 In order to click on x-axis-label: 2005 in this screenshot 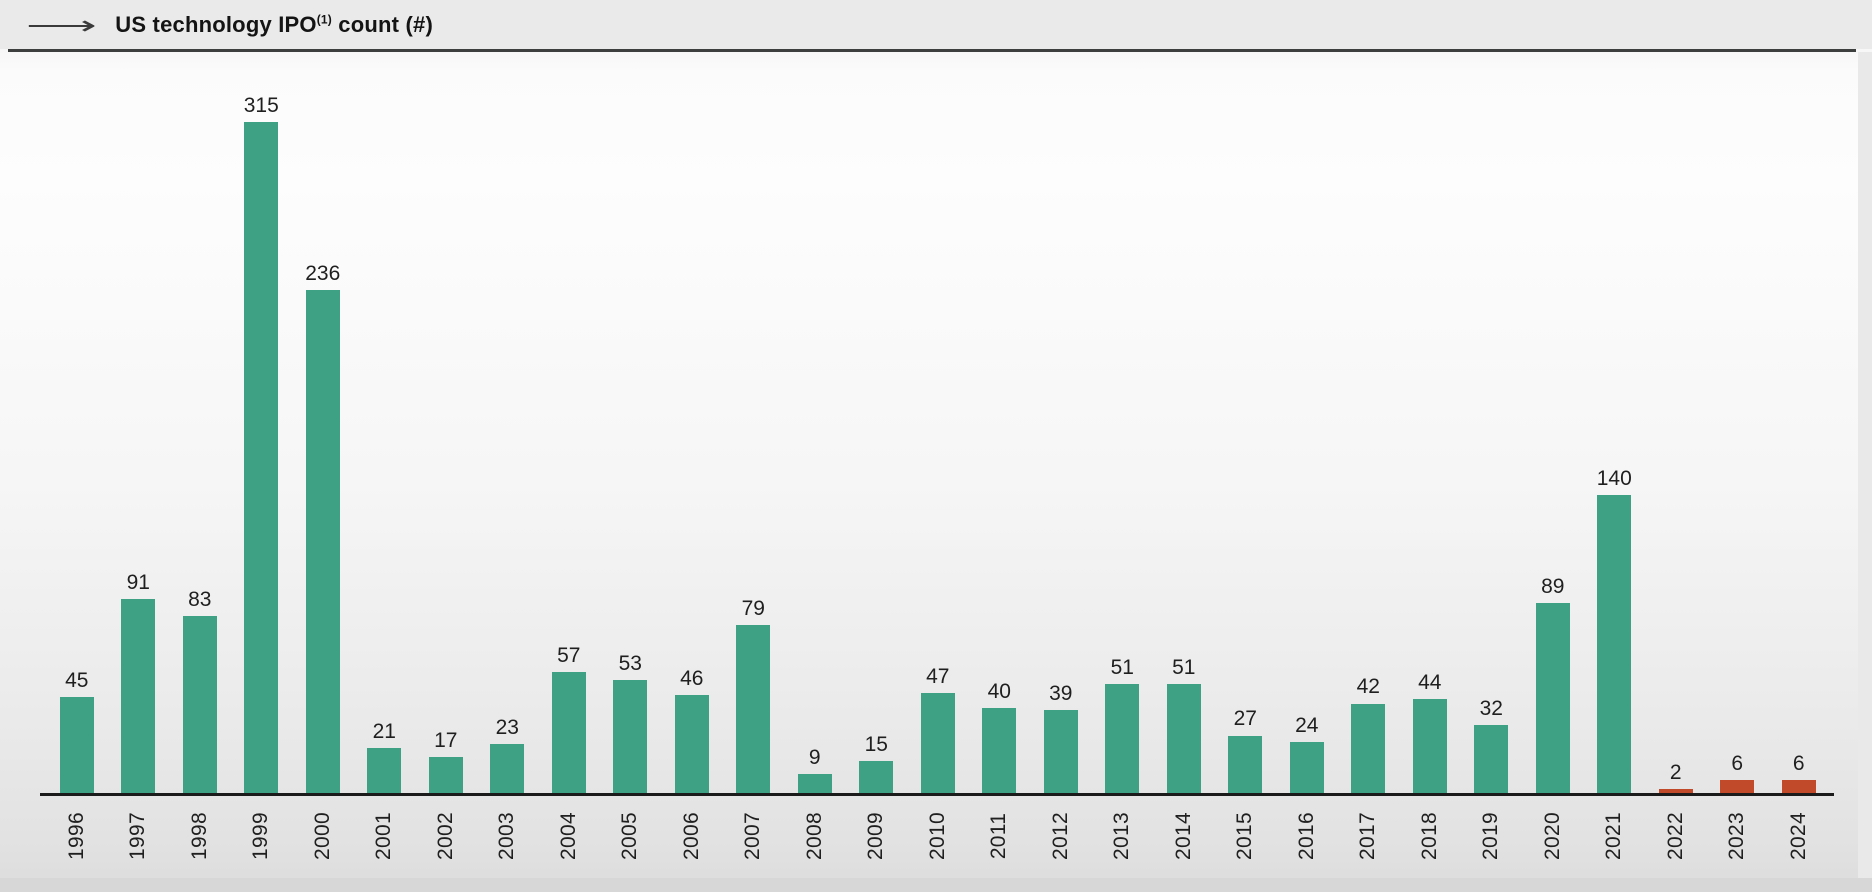, I will do `click(630, 836)`.